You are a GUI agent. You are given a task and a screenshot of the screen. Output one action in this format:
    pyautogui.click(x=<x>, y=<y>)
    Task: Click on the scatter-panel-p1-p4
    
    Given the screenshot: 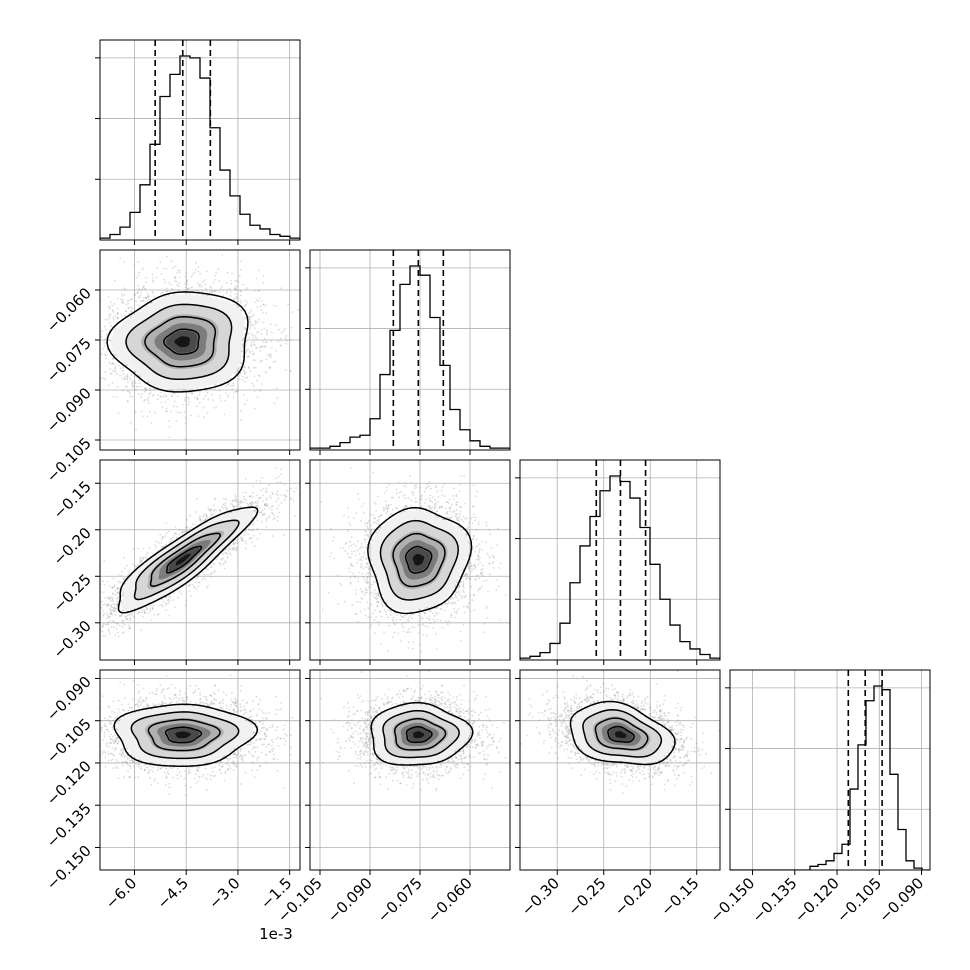 What is the action you would take?
    pyautogui.click(x=198, y=772)
    